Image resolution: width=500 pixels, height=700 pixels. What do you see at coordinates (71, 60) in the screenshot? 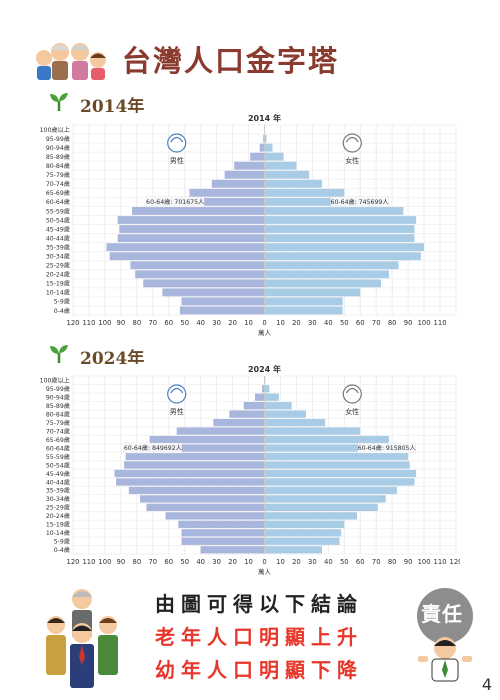
I see `family-illustration` at bounding box center [71, 60].